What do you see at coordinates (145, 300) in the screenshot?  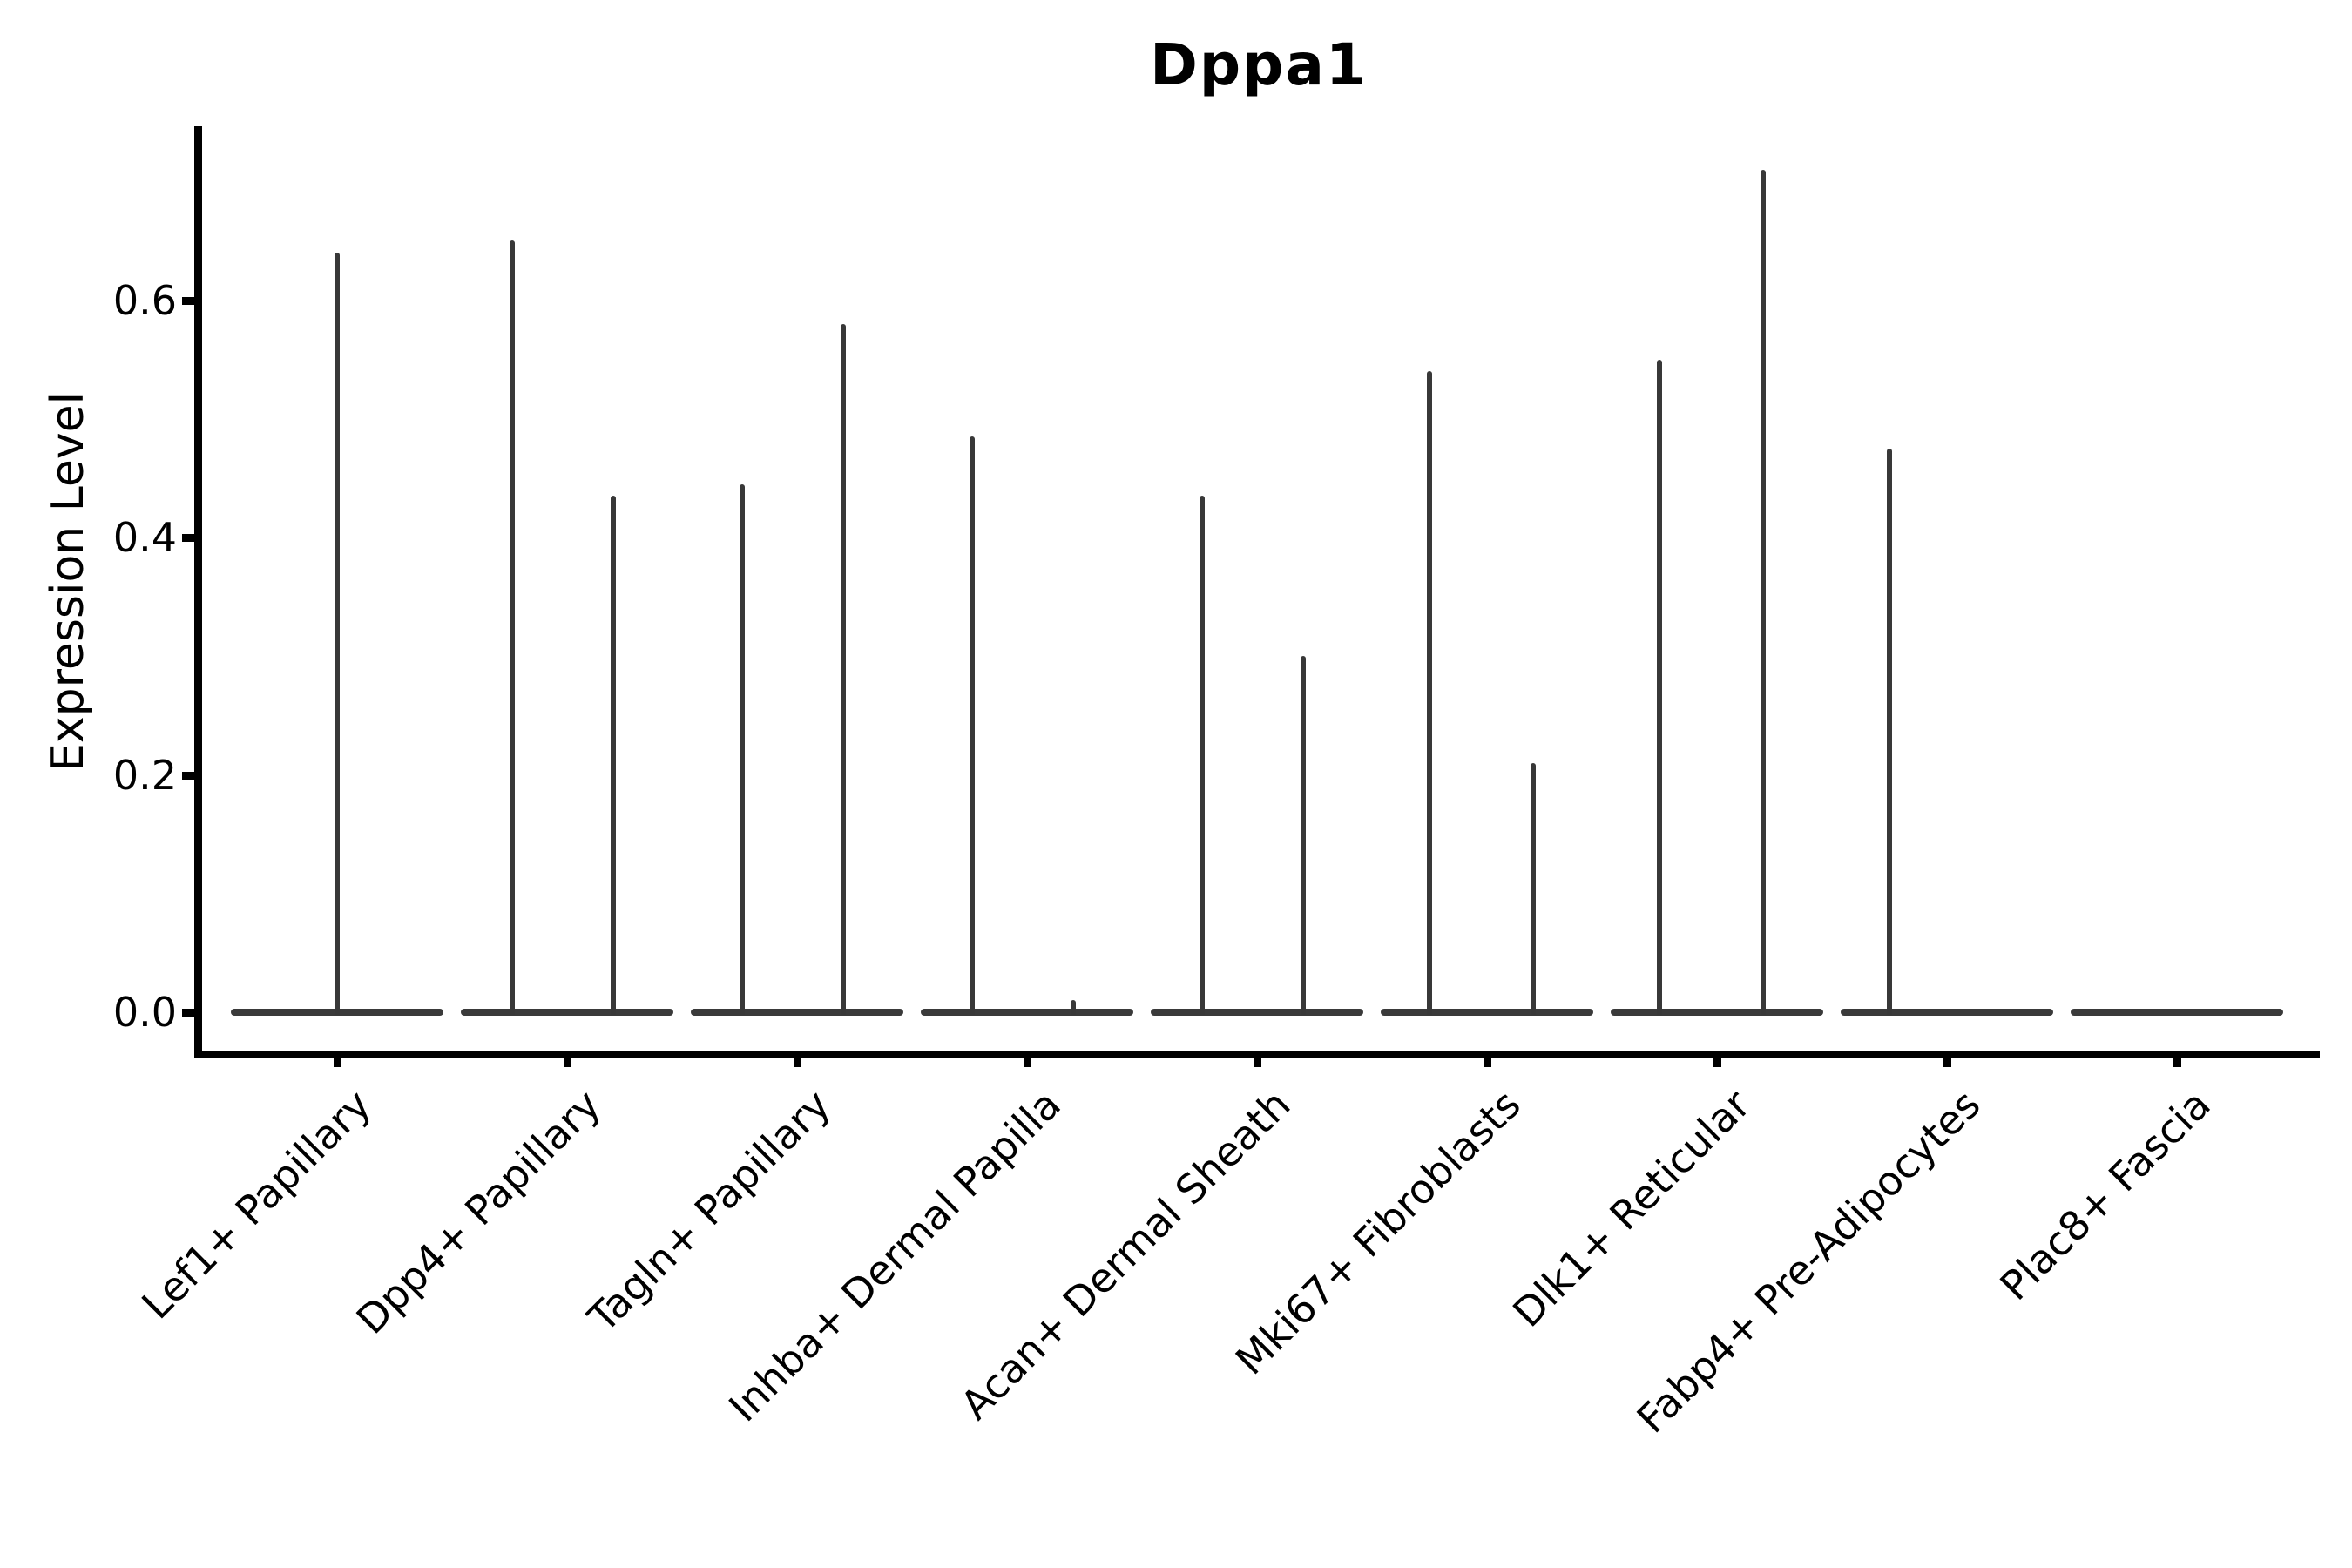 I see `y-tick-label: 0.6` at bounding box center [145, 300].